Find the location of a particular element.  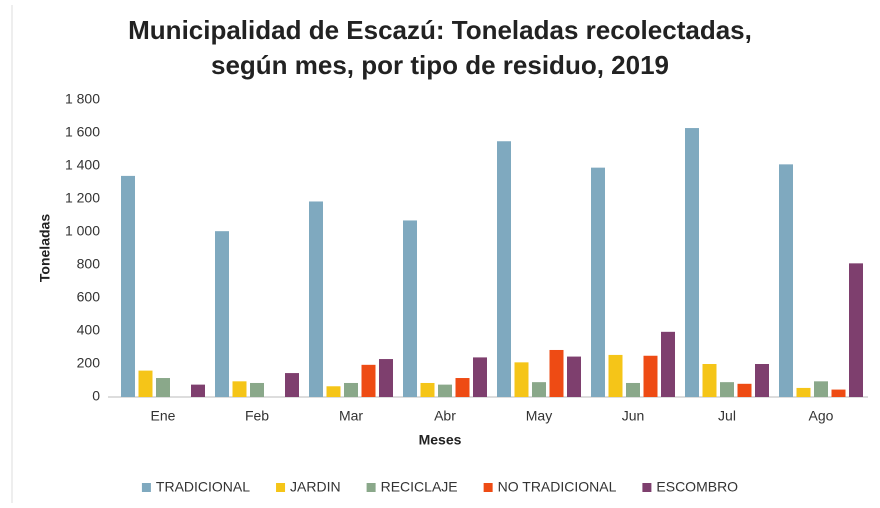

y-tick-label: 1 800 is located at coordinates (82, 99).